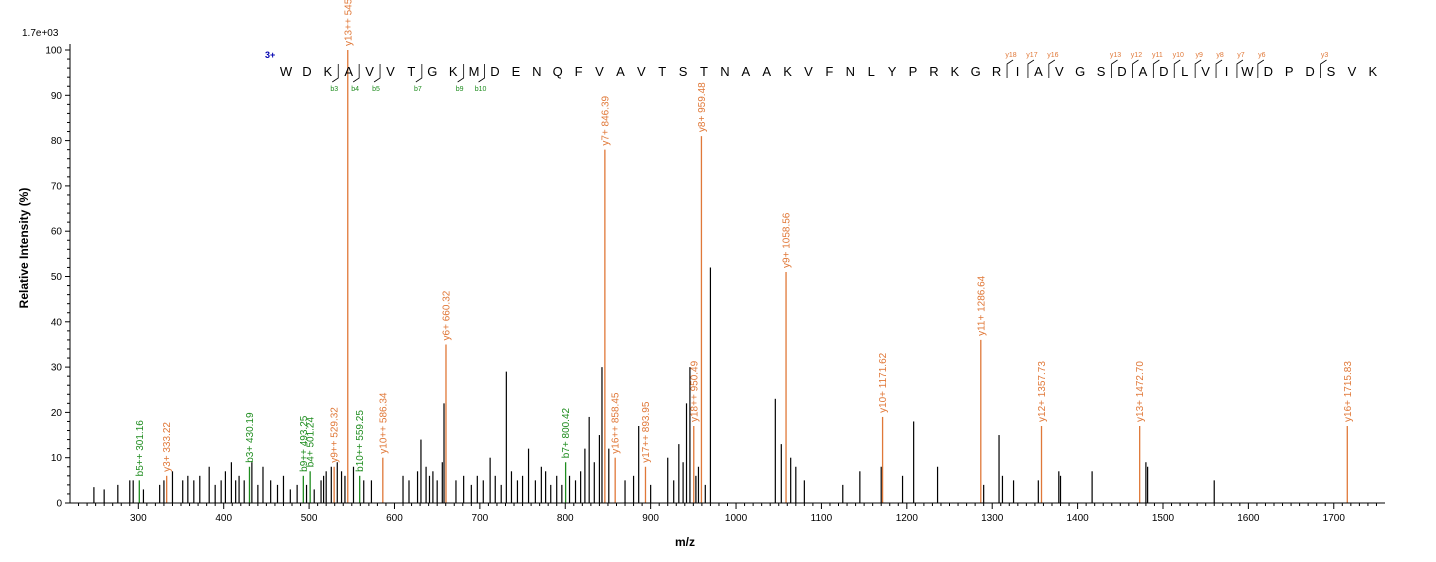 The width and height of the screenshot is (1436, 562). What do you see at coordinates (1163, 518) in the screenshot?
I see `x-tick-label: 1500` at bounding box center [1163, 518].